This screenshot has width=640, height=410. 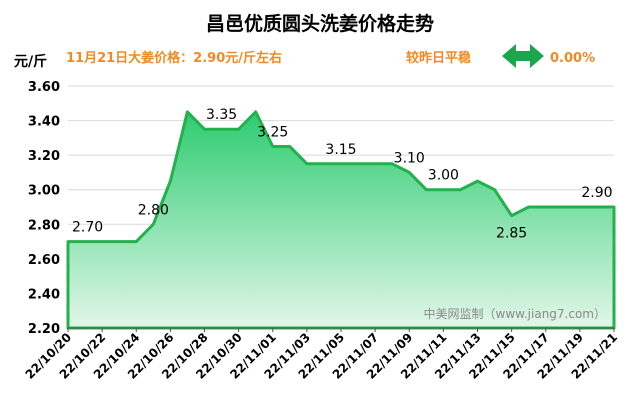 What do you see at coordinates (340, 150) in the screenshot?
I see `data-label: 3.15` at bounding box center [340, 150].